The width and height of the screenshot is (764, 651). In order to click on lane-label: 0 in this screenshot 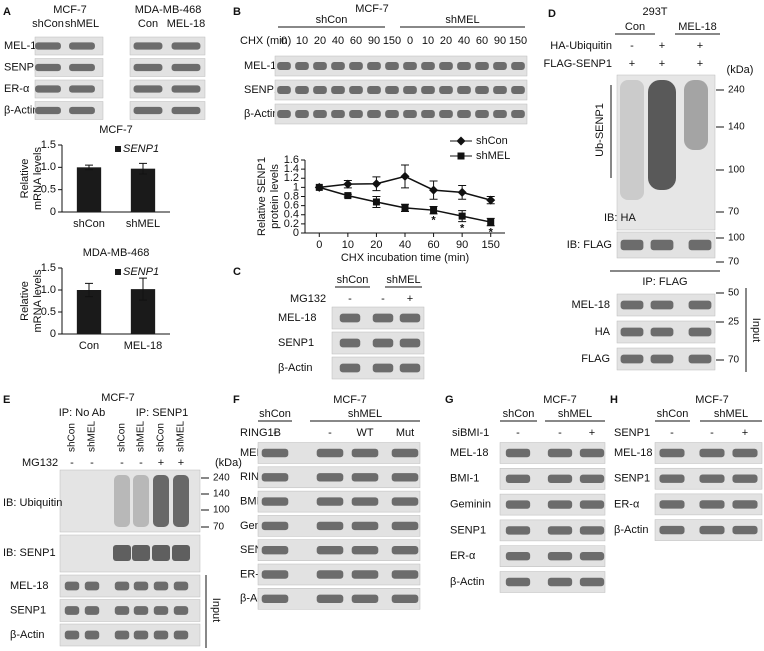, I will do `click(284, 41)`.